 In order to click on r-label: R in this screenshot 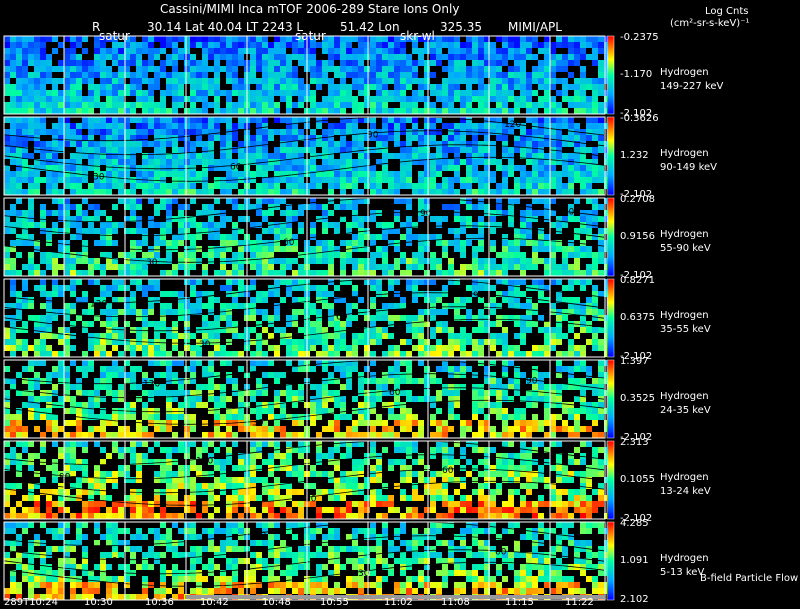, I will do `click(96, 27)`.